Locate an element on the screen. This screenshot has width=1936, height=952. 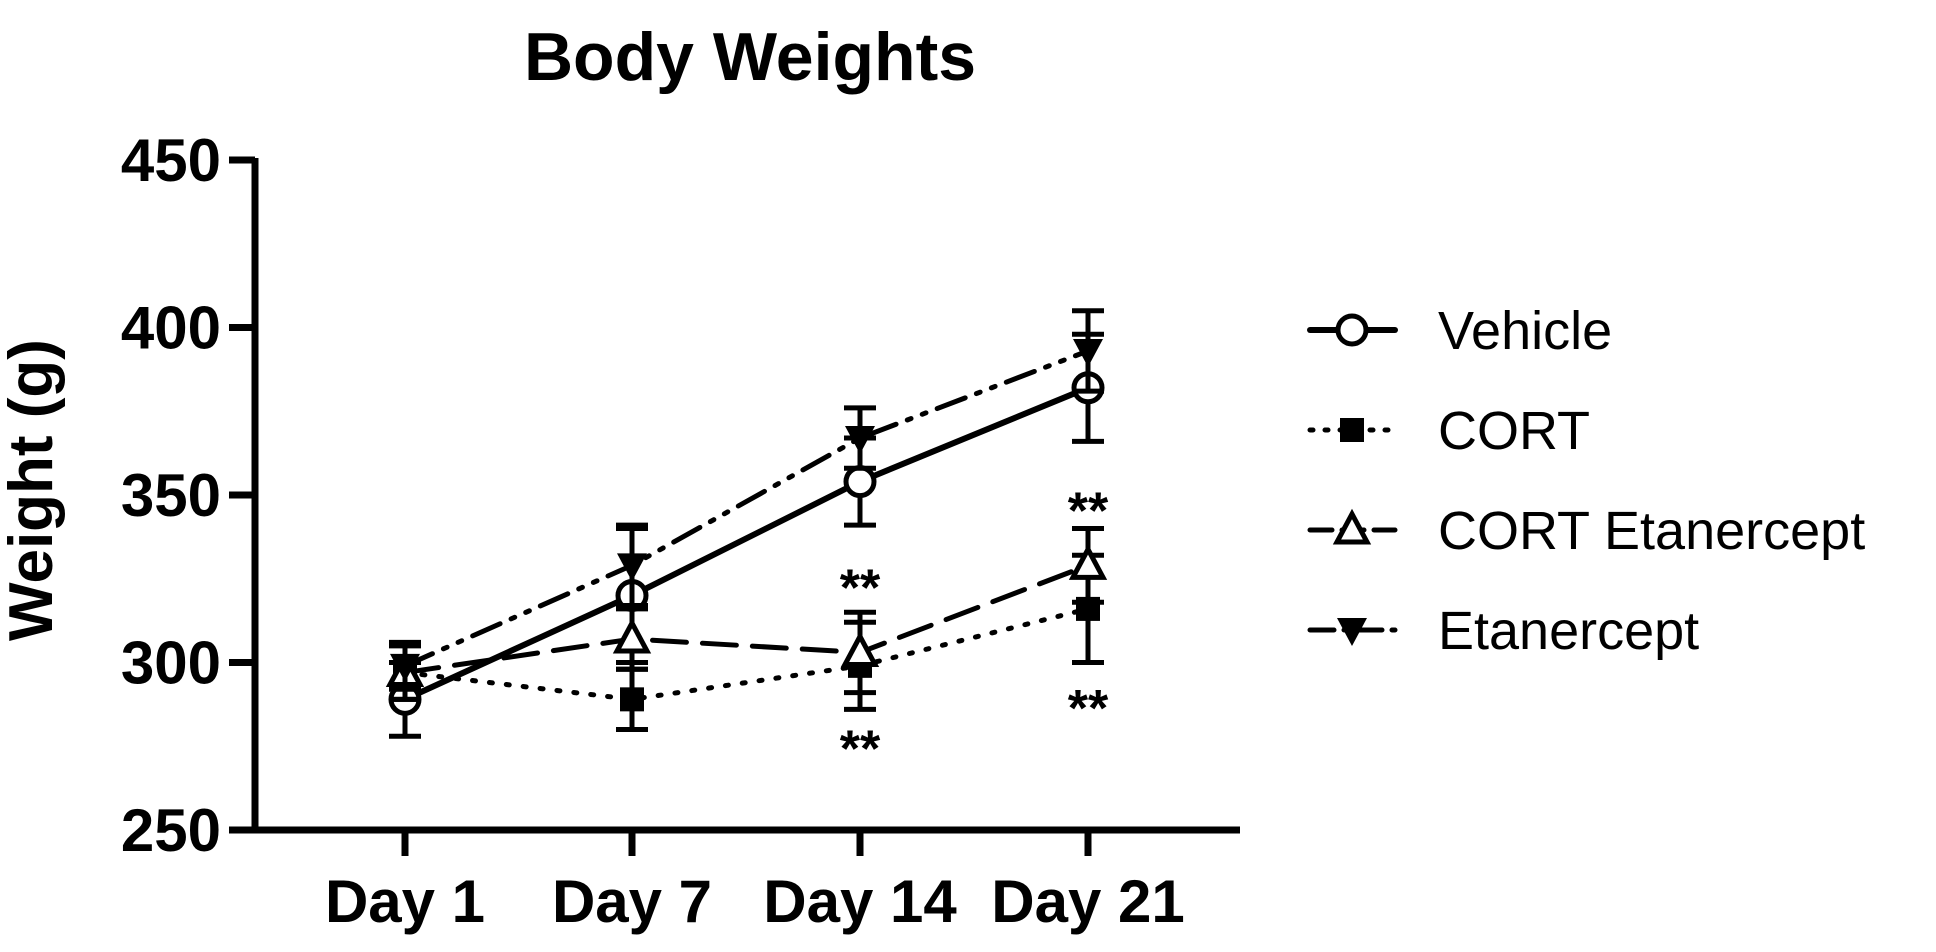
y-axis-label: Weight (g) is located at coordinates (33, 490).